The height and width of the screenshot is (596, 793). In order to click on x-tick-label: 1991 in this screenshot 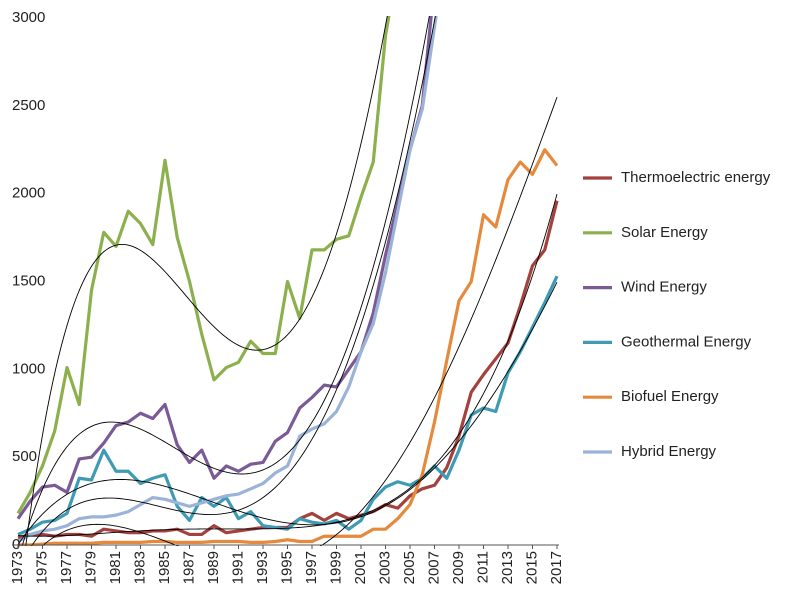, I will do `click(237, 567)`.